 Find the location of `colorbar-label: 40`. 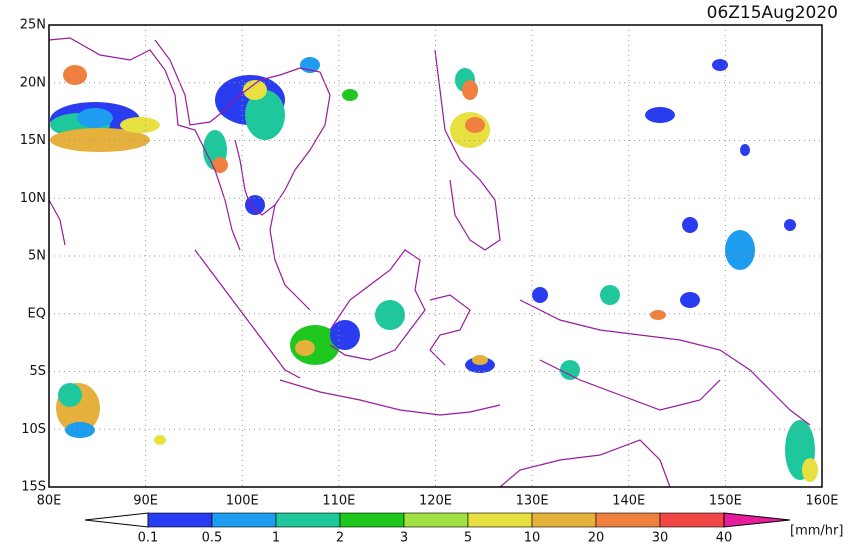

colorbar-label: 40 is located at coordinates (724, 537).